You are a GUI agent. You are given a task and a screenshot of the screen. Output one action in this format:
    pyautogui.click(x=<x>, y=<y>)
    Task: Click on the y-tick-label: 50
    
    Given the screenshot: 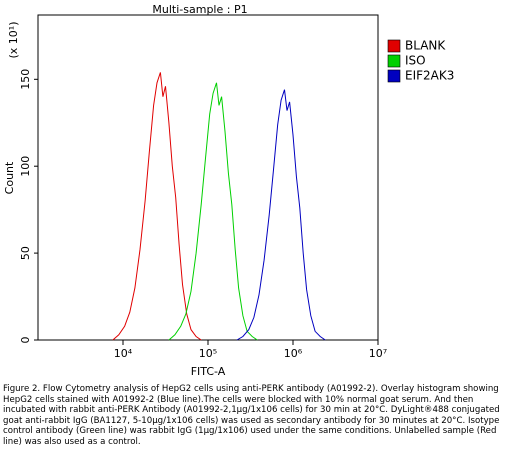 What is the action you would take?
    pyautogui.click(x=25, y=253)
    